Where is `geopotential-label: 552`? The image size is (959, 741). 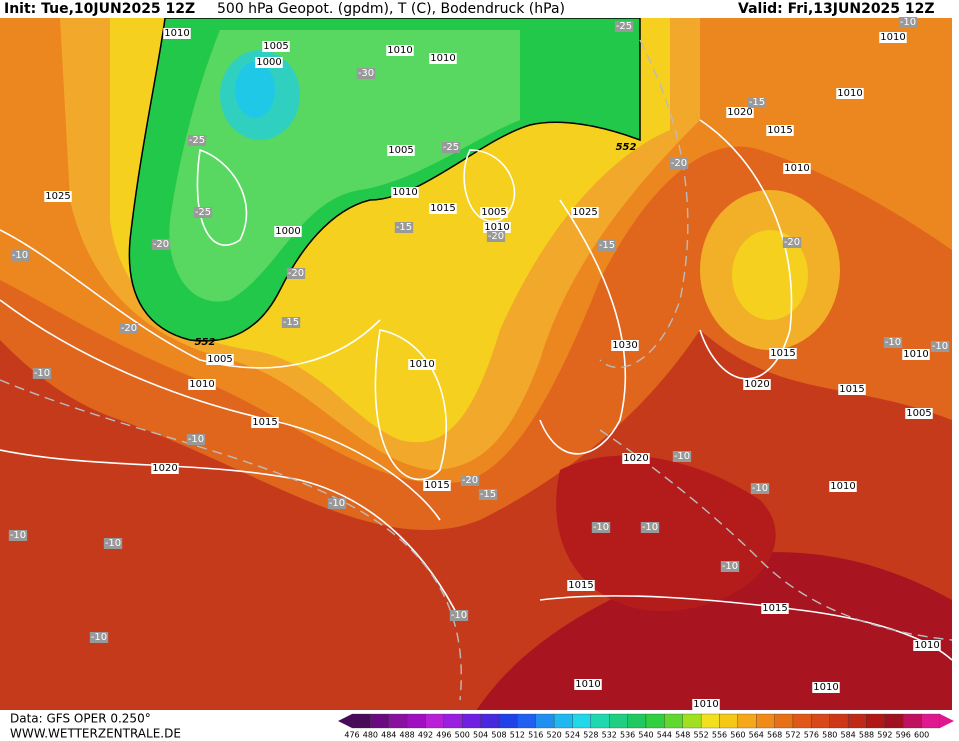
geopotential-label: 552 is located at coordinates (626, 147).